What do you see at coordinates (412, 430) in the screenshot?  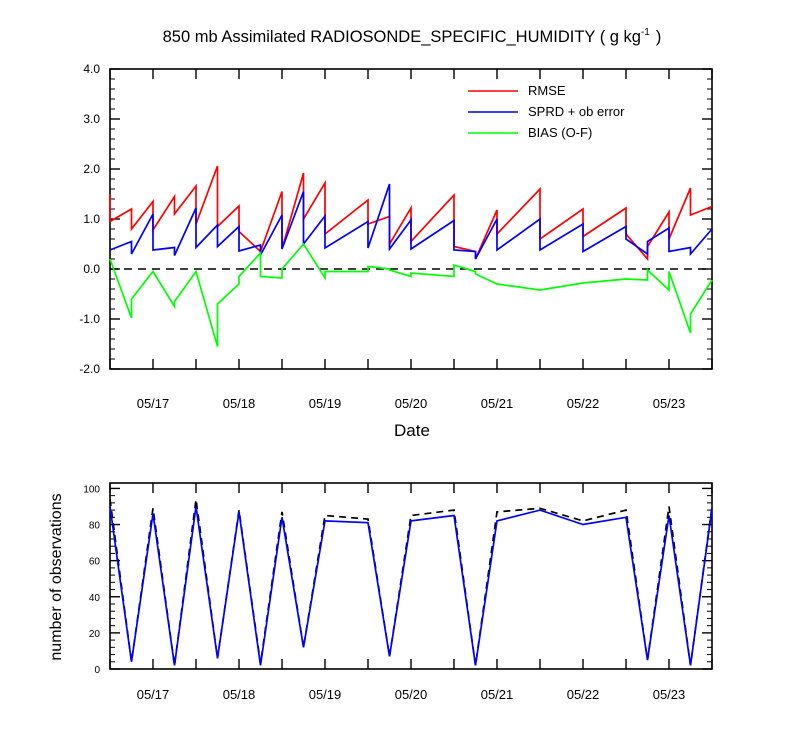 I see `top-chart-xlabel: Date` at bounding box center [412, 430].